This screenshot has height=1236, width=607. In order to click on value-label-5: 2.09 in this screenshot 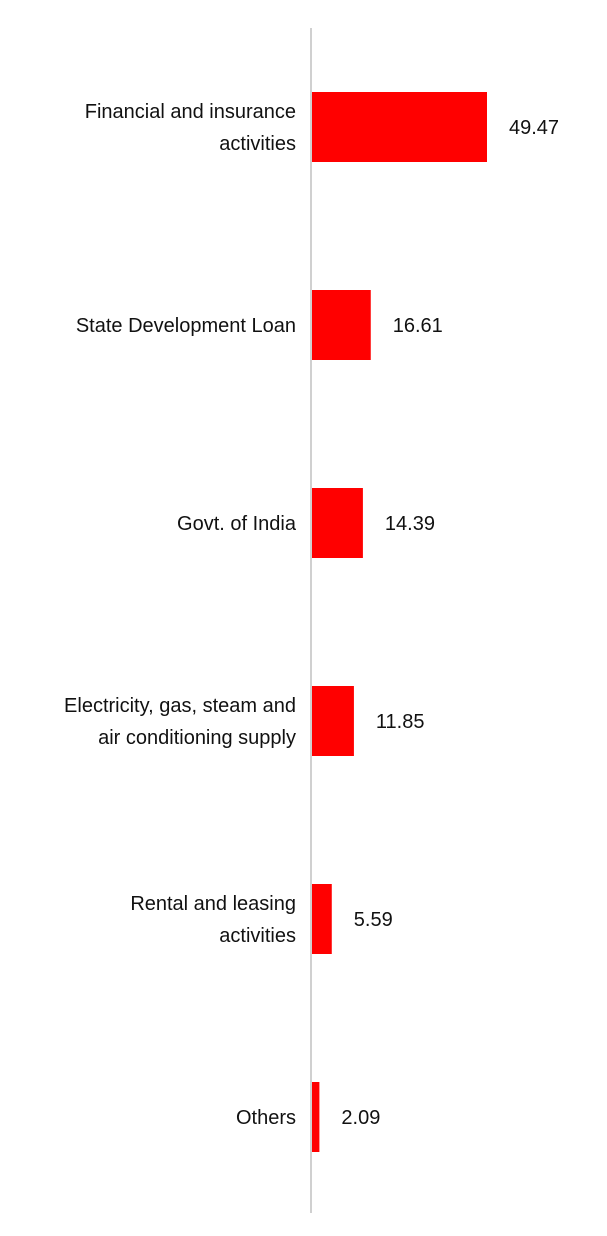, I will do `click(360, 1118)`.